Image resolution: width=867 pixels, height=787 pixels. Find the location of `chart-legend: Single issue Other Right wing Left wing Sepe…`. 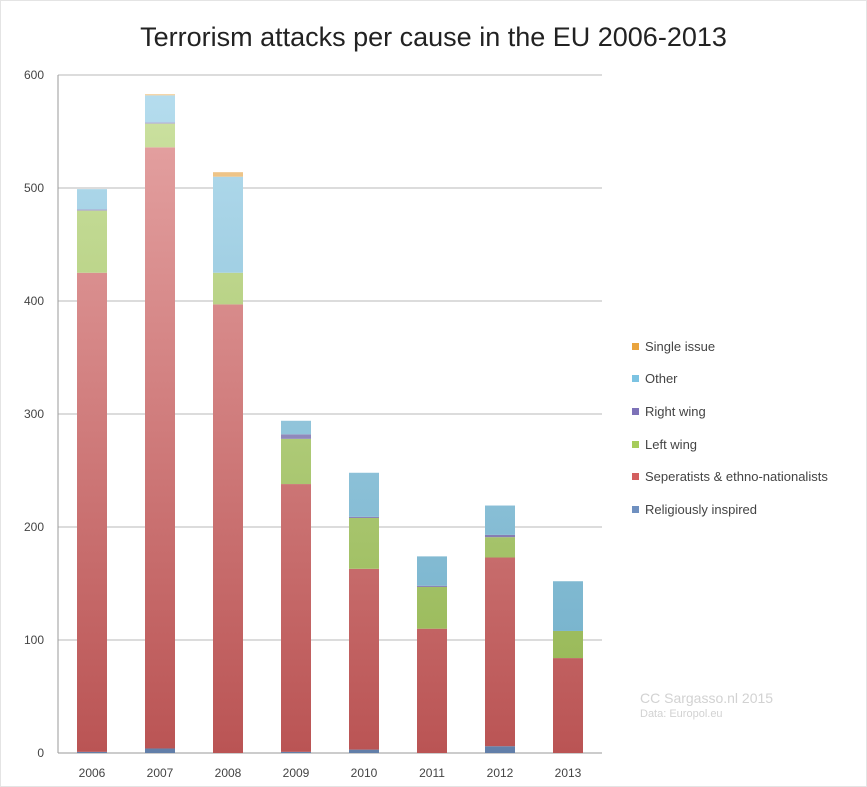

chart-legend: Single issue Other Right wing Left wing Sepe… is located at coordinates (730, 428).